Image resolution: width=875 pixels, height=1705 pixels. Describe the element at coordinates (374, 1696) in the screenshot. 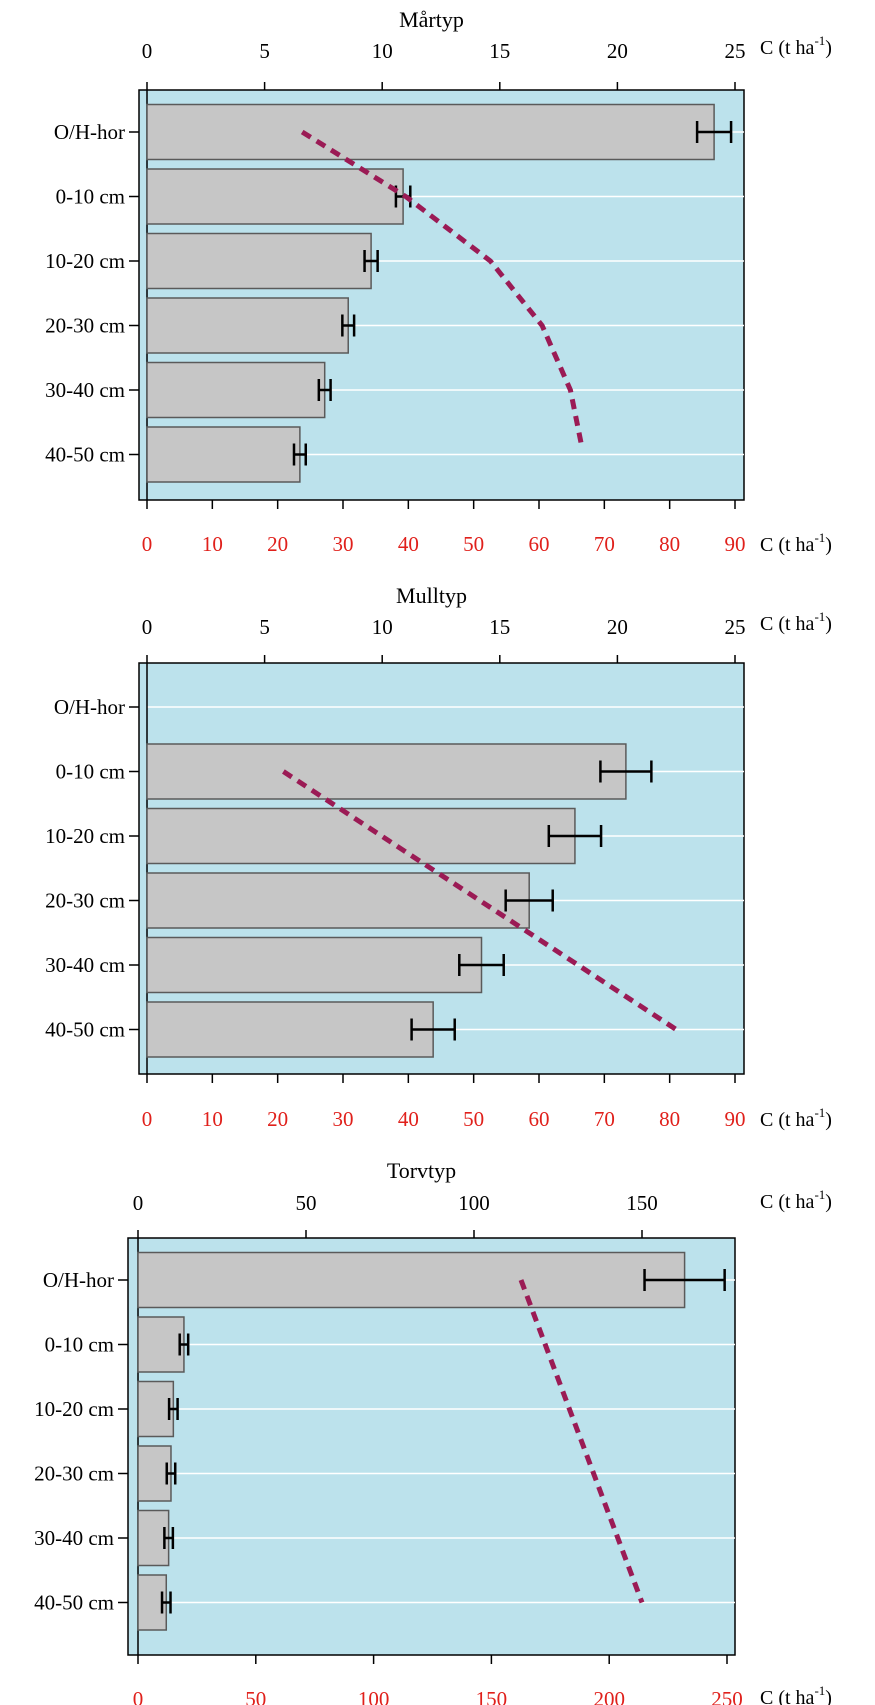

I see `bottom-tick-label: 100` at that location.